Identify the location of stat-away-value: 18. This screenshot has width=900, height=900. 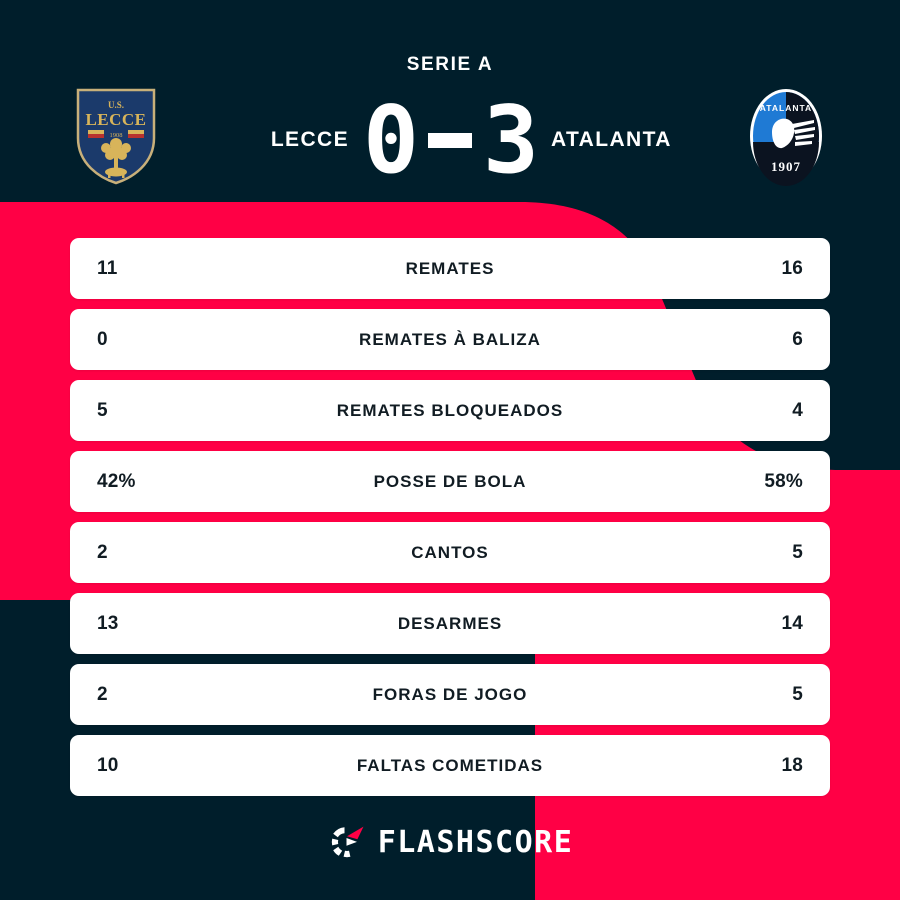
(792, 765).